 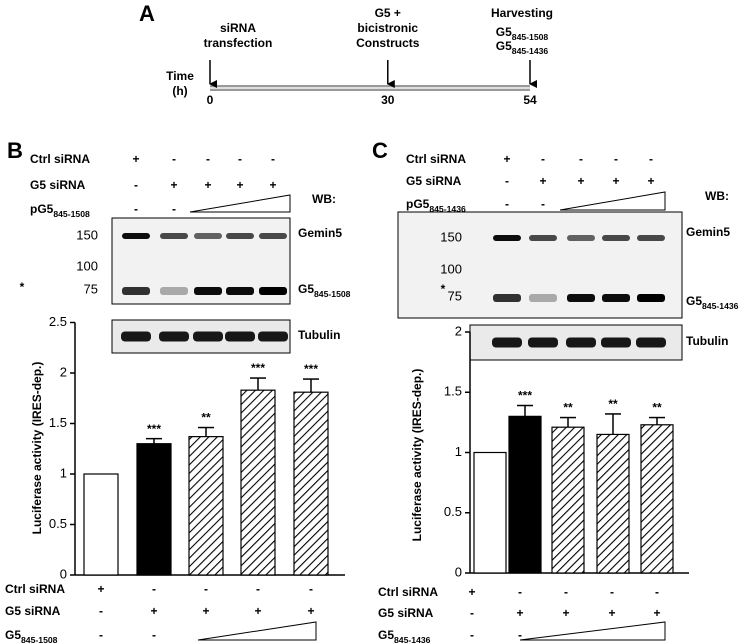 What do you see at coordinates (522, 47) in the screenshot?
I see `construct-label: G5845-1436` at bounding box center [522, 47].